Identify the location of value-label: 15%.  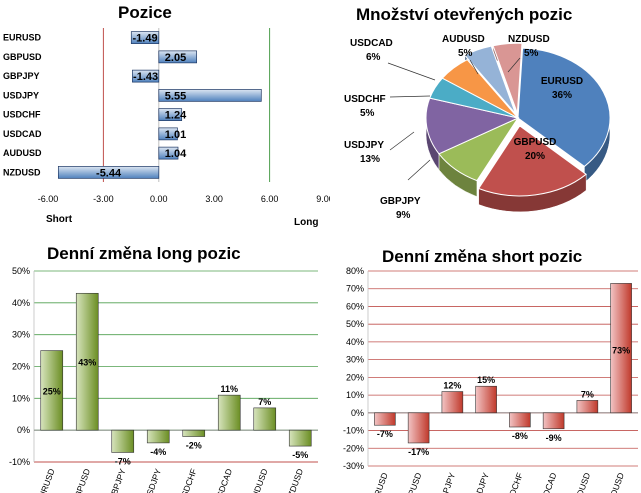
(486, 380).